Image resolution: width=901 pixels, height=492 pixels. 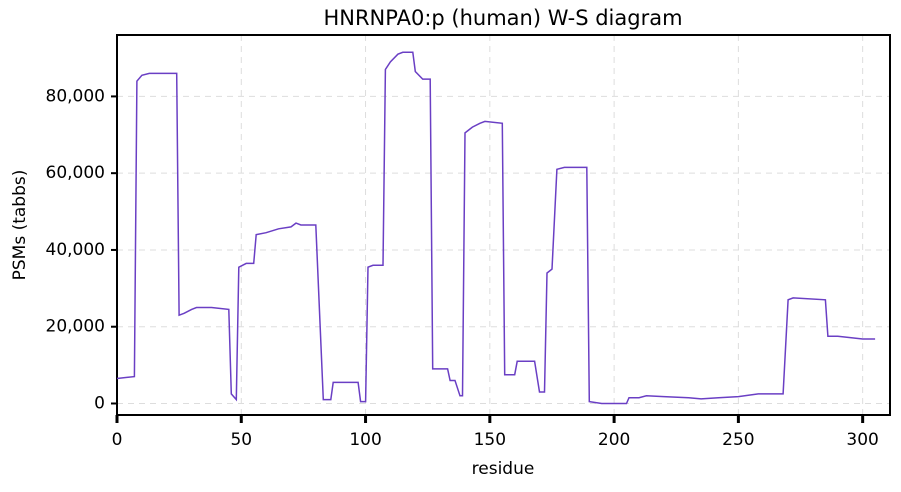 I want to click on y-tick-label: 60,000, so click(x=75, y=173).